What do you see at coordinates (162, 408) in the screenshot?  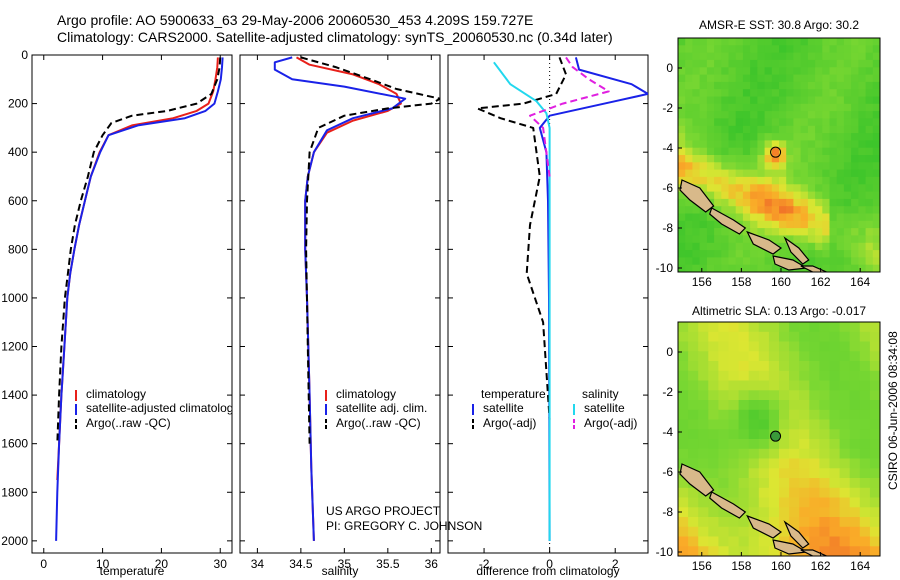 I see `temperature-legend-label: satellite-adjusted climatology` at bounding box center [162, 408].